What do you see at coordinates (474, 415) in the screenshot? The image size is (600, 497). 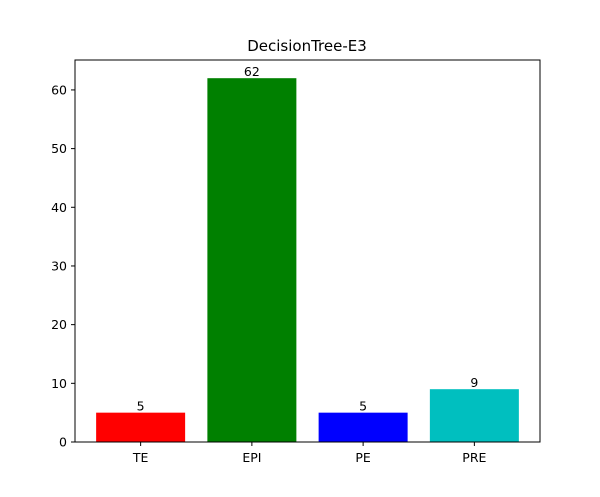 I see `bar-pre` at bounding box center [474, 415].